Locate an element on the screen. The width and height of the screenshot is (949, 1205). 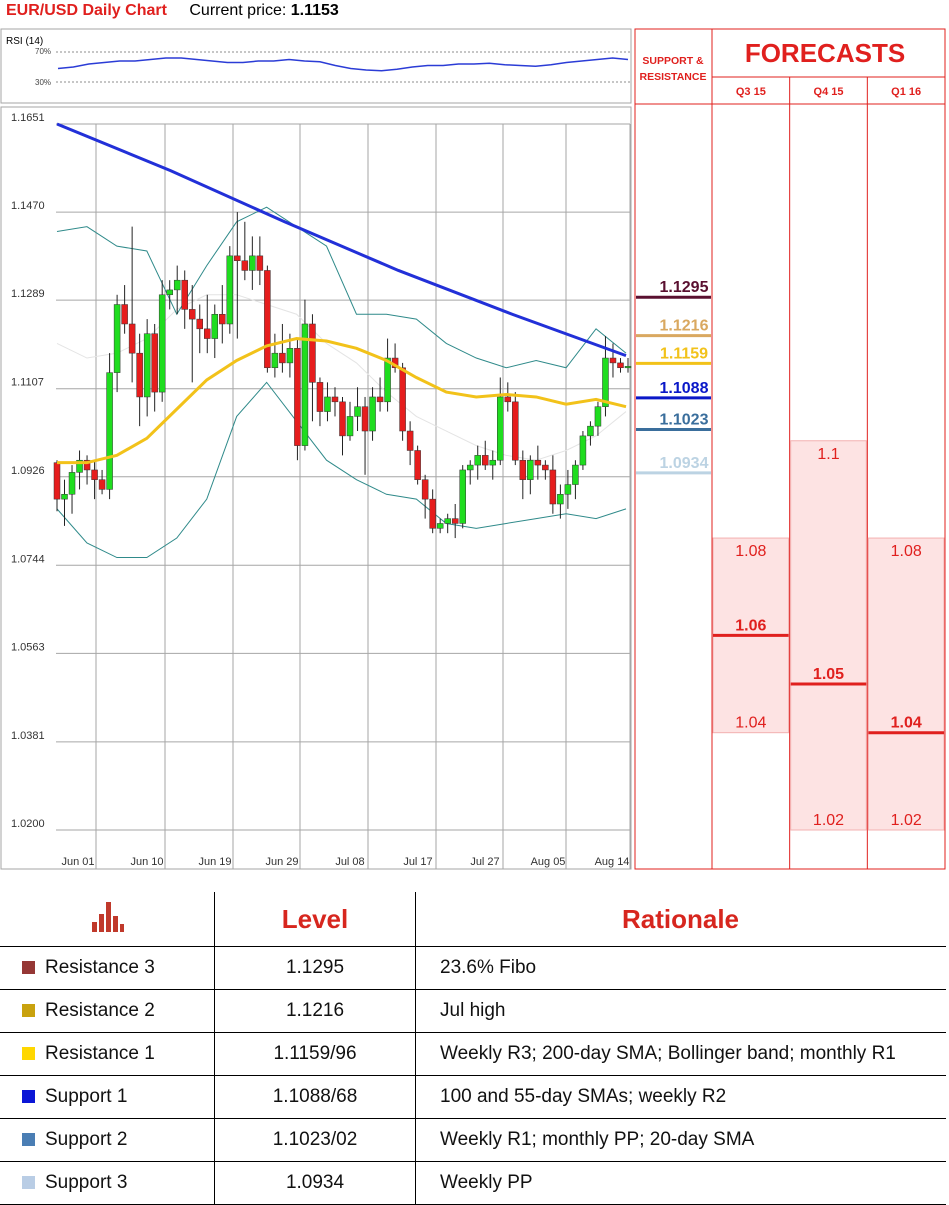
current-price-label: Current price: is located at coordinates (238, 10).